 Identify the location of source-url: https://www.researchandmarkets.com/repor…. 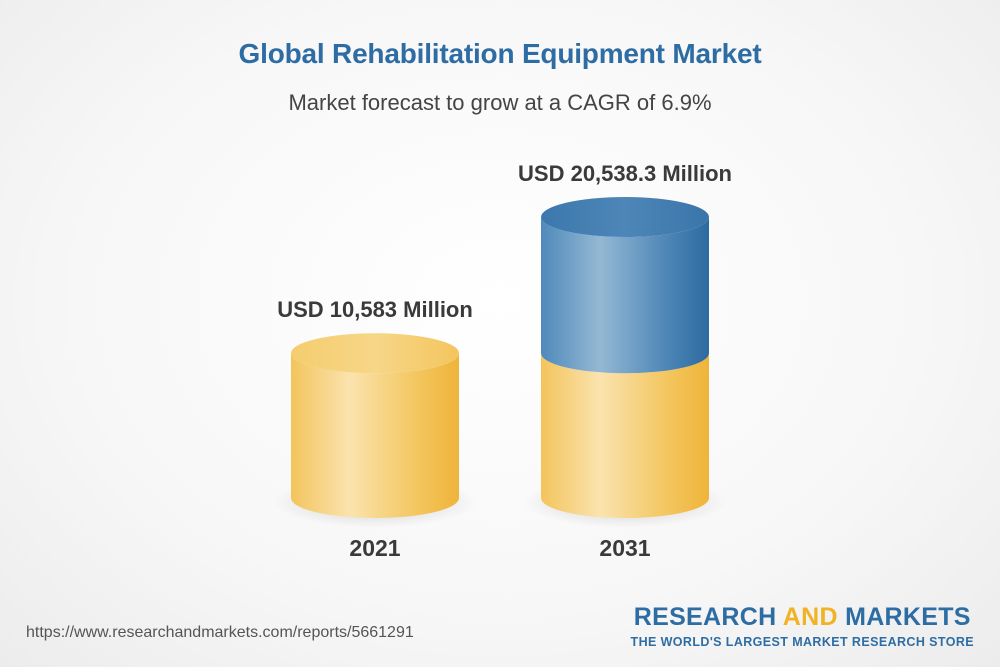
(220, 632).